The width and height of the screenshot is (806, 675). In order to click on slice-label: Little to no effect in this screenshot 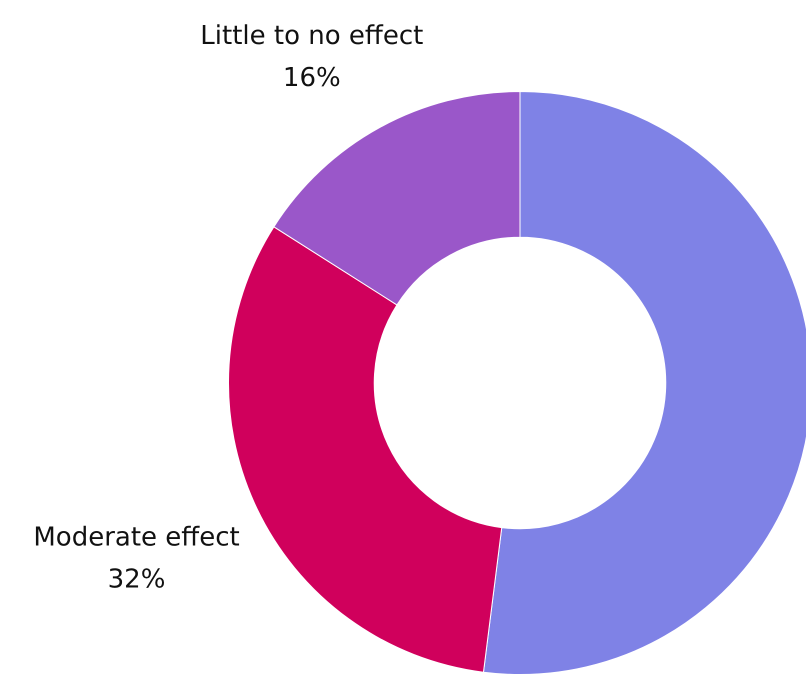, I will do `click(312, 35)`.